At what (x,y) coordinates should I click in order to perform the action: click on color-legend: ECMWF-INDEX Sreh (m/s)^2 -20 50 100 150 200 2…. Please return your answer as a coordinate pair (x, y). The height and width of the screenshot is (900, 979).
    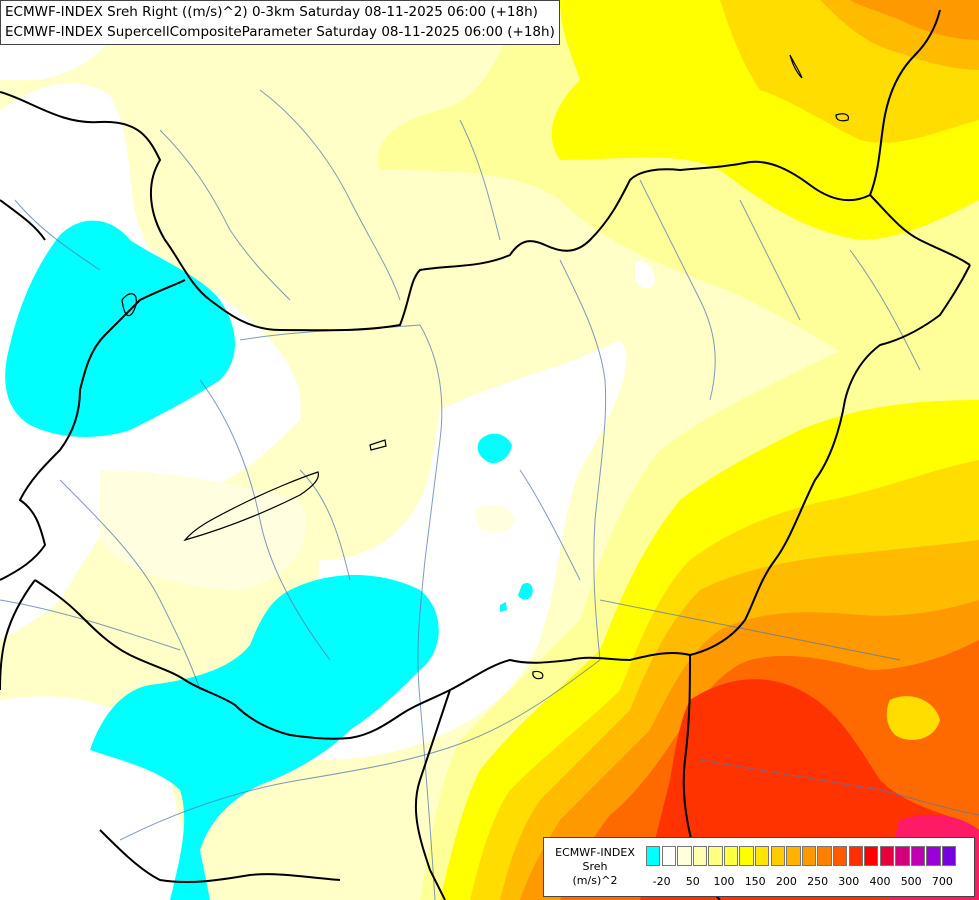
    Looking at the image, I should click on (759, 867).